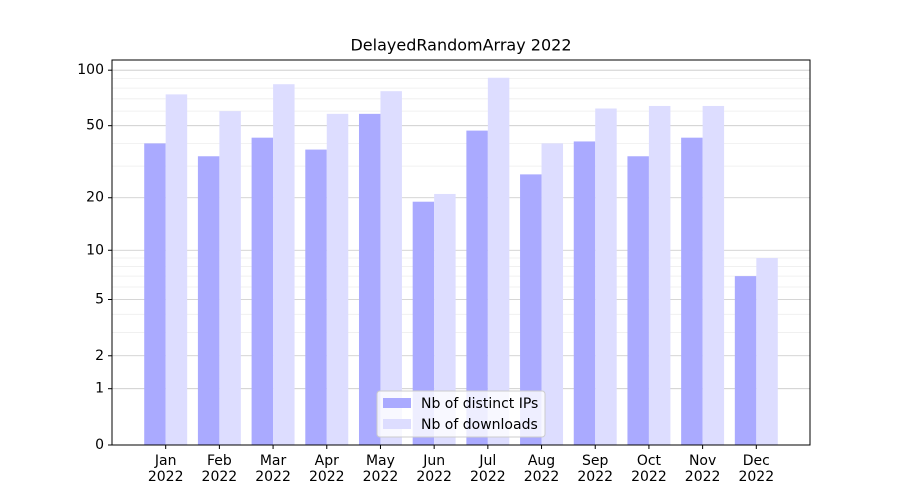 Image resolution: width=900 pixels, height=500 pixels. I want to click on y-tick-label: 0, so click(99, 445).